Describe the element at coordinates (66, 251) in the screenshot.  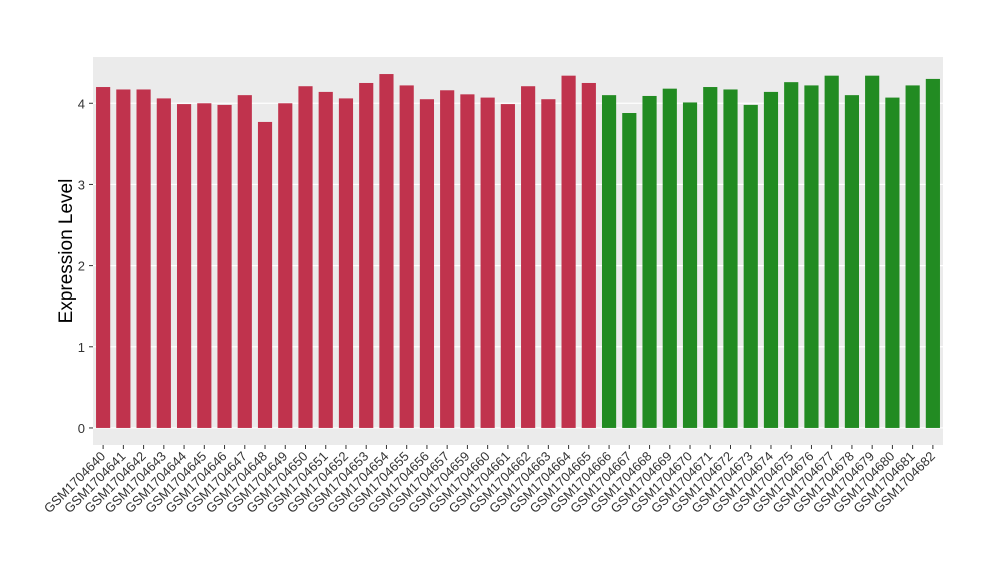
I see `y-axis-label: Expression Level` at that location.